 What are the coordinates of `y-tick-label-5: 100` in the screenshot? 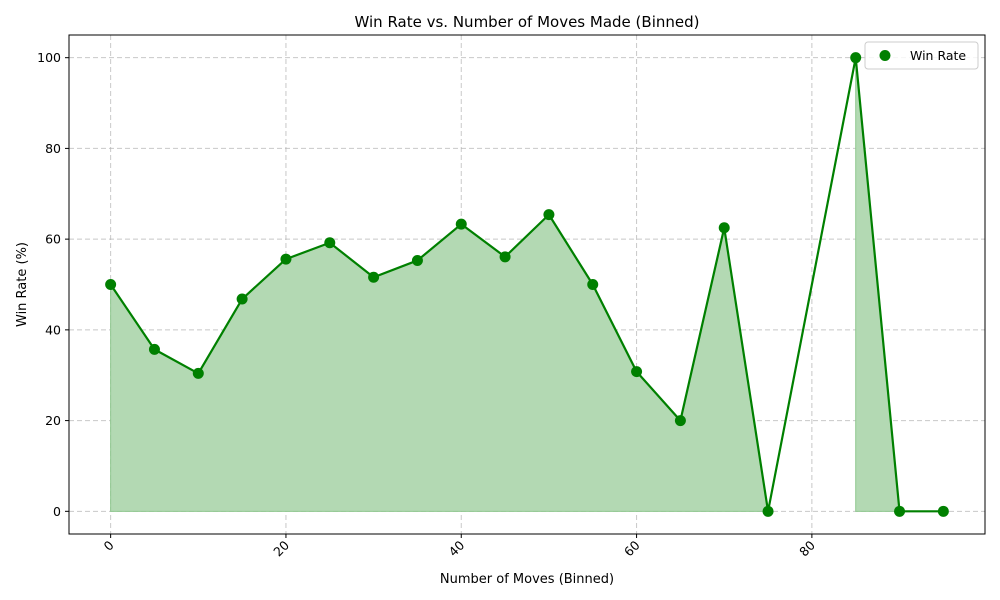 It's located at (49, 57).